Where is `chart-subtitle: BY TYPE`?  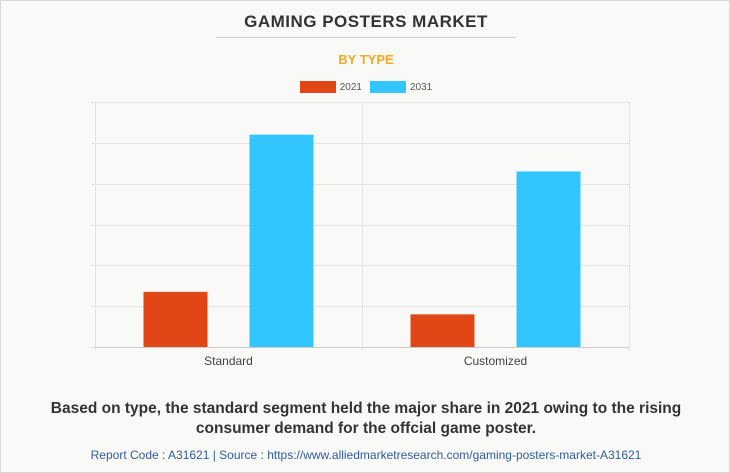
chart-subtitle: BY TYPE is located at coordinates (366, 59).